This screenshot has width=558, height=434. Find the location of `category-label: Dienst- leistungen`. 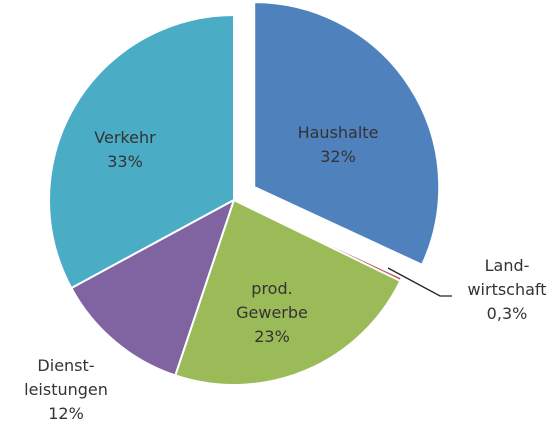

category-label: Dienst- leistungen is located at coordinates (66, 377).